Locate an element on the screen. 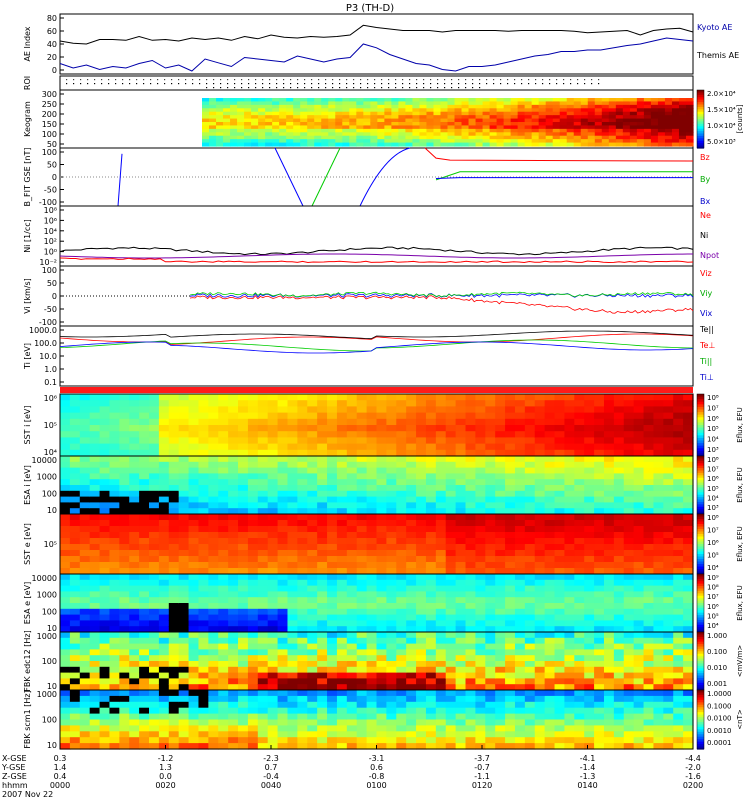 The image size is (750, 800). sst-i-ylabel: SST i [eV] is located at coordinates (27, 425).